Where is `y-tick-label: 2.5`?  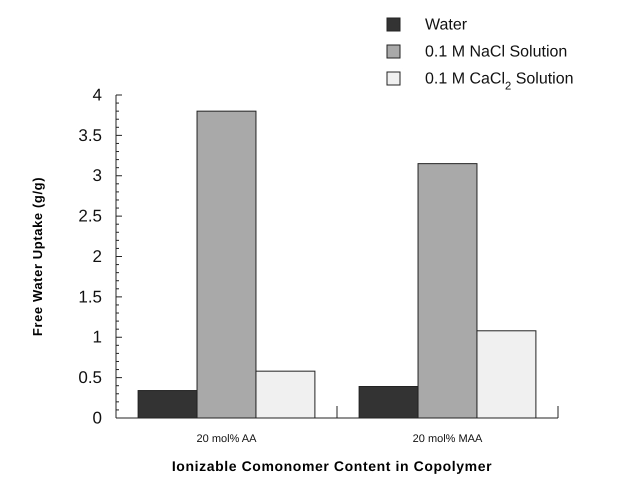 y-tick-label: 2.5 is located at coordinates (90, 216).